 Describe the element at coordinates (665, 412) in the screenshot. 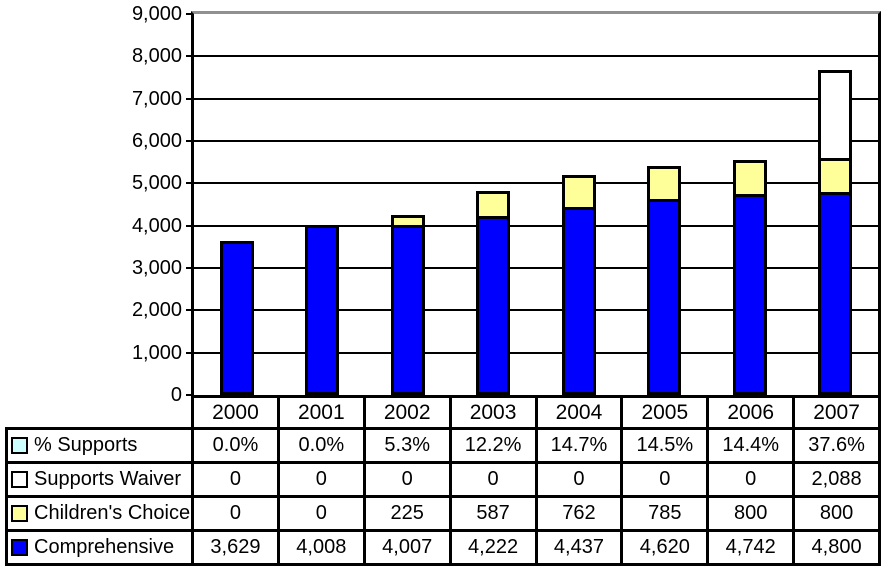

I see `x-category-cell: 2005` at that location.